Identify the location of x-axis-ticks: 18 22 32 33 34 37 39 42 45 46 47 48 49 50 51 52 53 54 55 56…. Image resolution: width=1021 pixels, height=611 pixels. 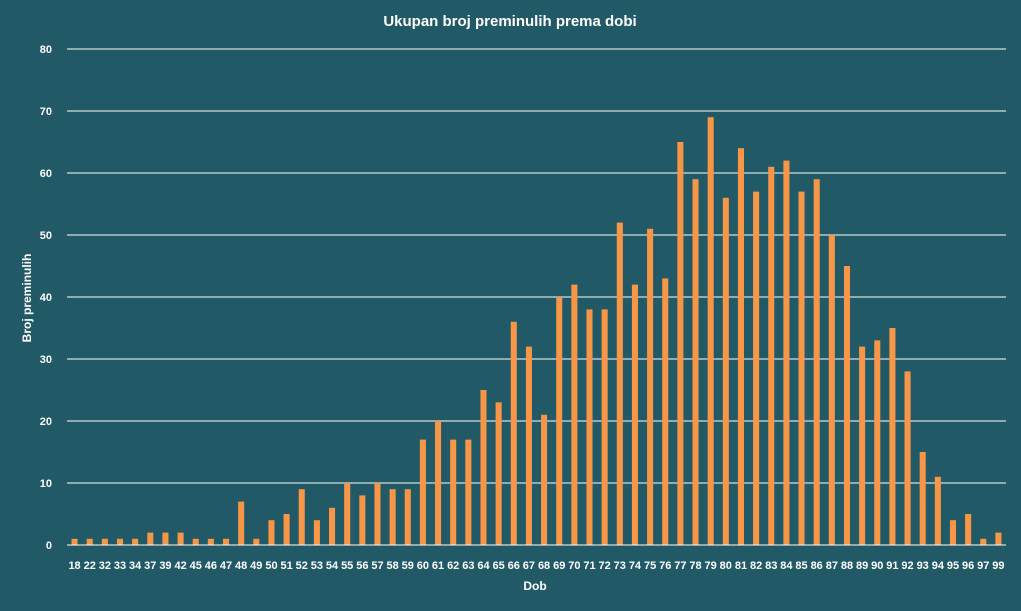
(536, 566).